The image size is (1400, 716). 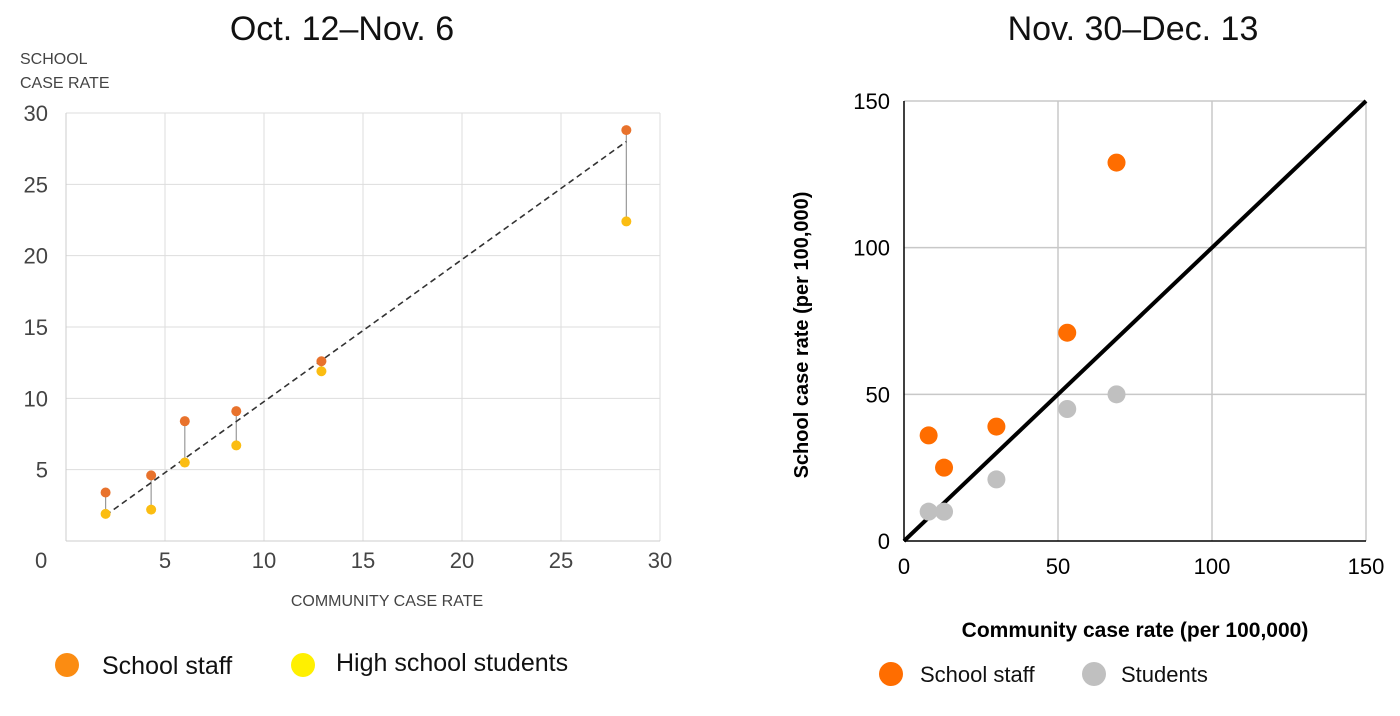 What do you see at coordinates (871, 321) in the screenshot?
I see `right-y-tick-labels: 0 50 100 150` at bounding box center [871, 321].